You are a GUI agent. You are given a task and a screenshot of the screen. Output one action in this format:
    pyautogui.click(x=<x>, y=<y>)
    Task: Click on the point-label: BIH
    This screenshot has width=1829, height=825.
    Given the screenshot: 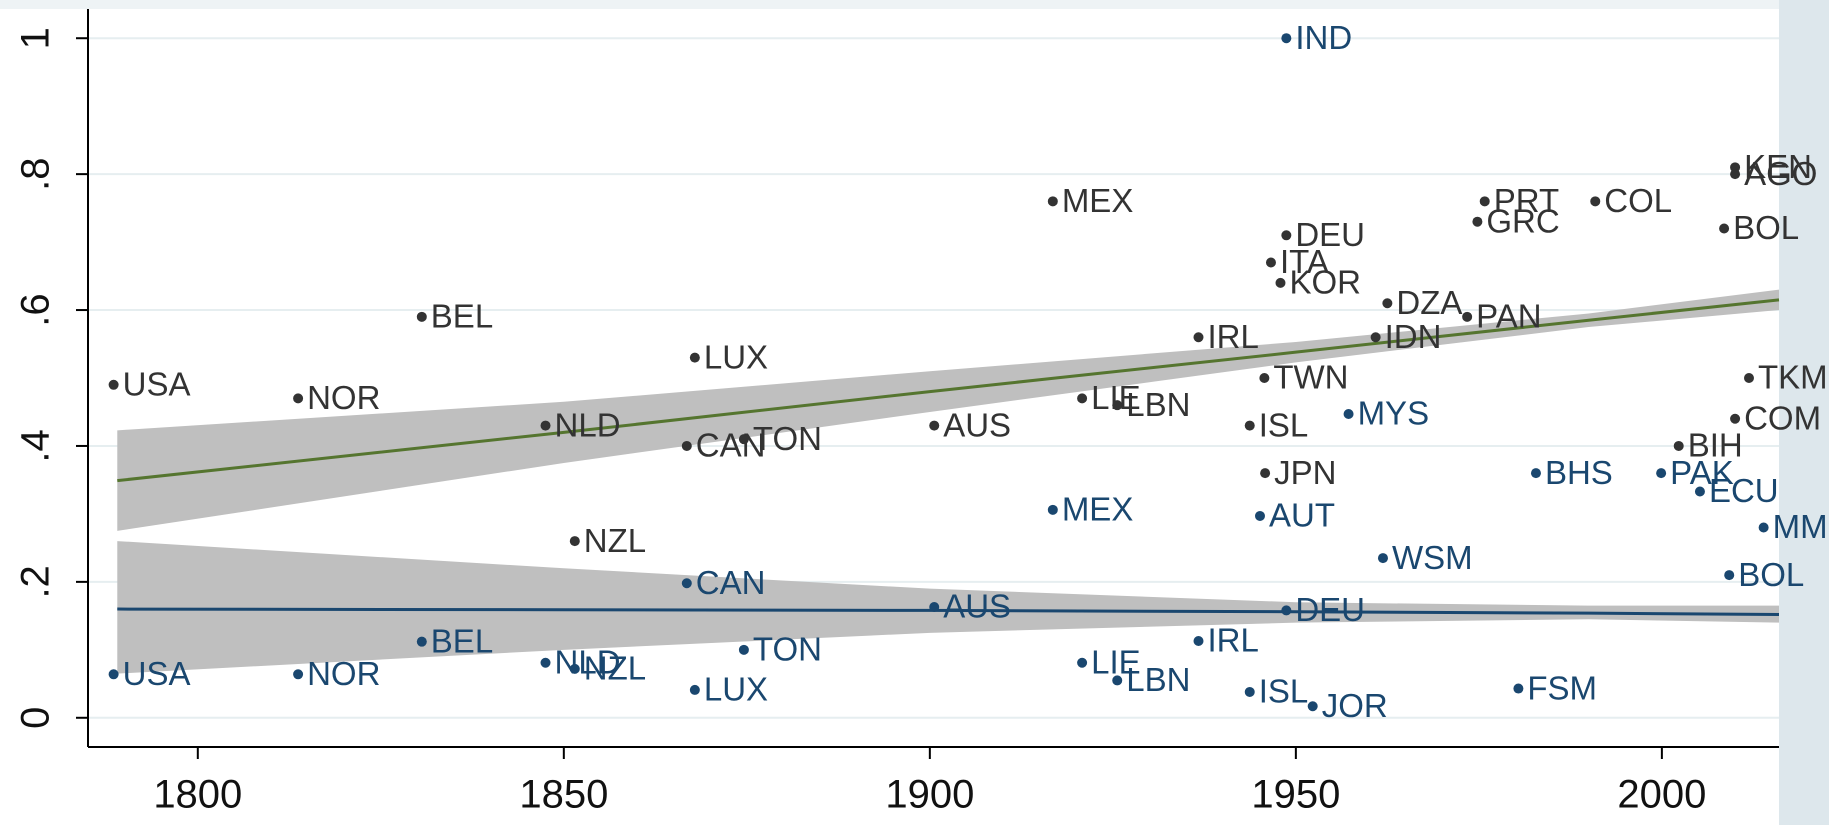 What is the action you would take?
    pyautogui.click(x=1715, y=445)
    